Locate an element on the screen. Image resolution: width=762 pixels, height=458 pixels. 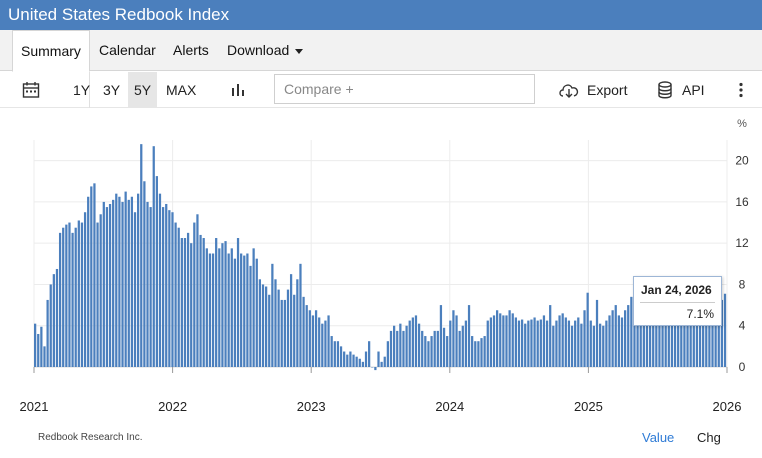
calendar-icon is located at coordinates (31, 90).